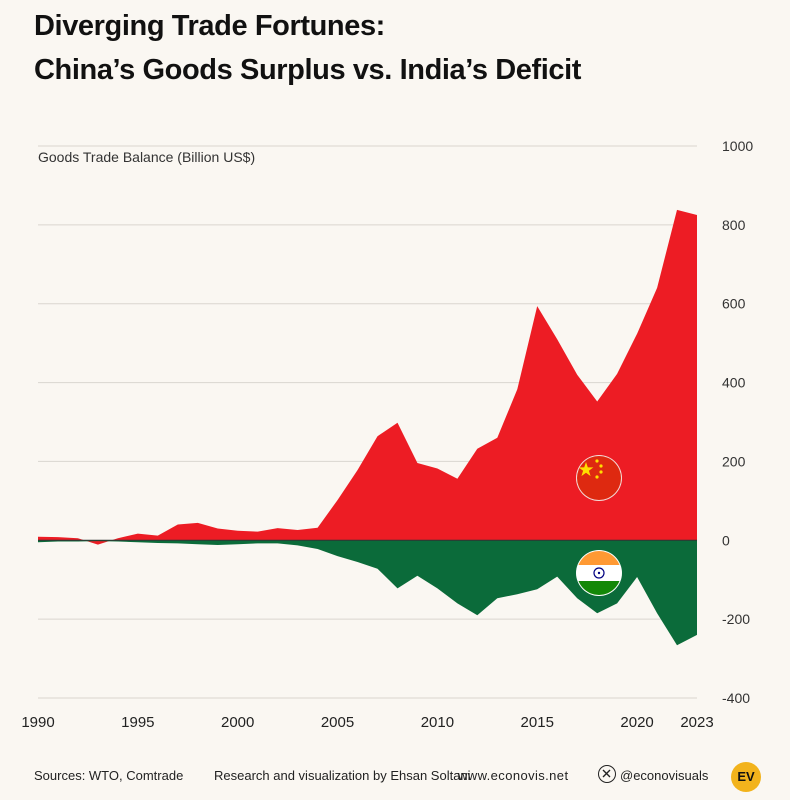  Describe the element at coordinates (37, 722) in the screenshot. I see `x-tick-label: 1990` at that location.